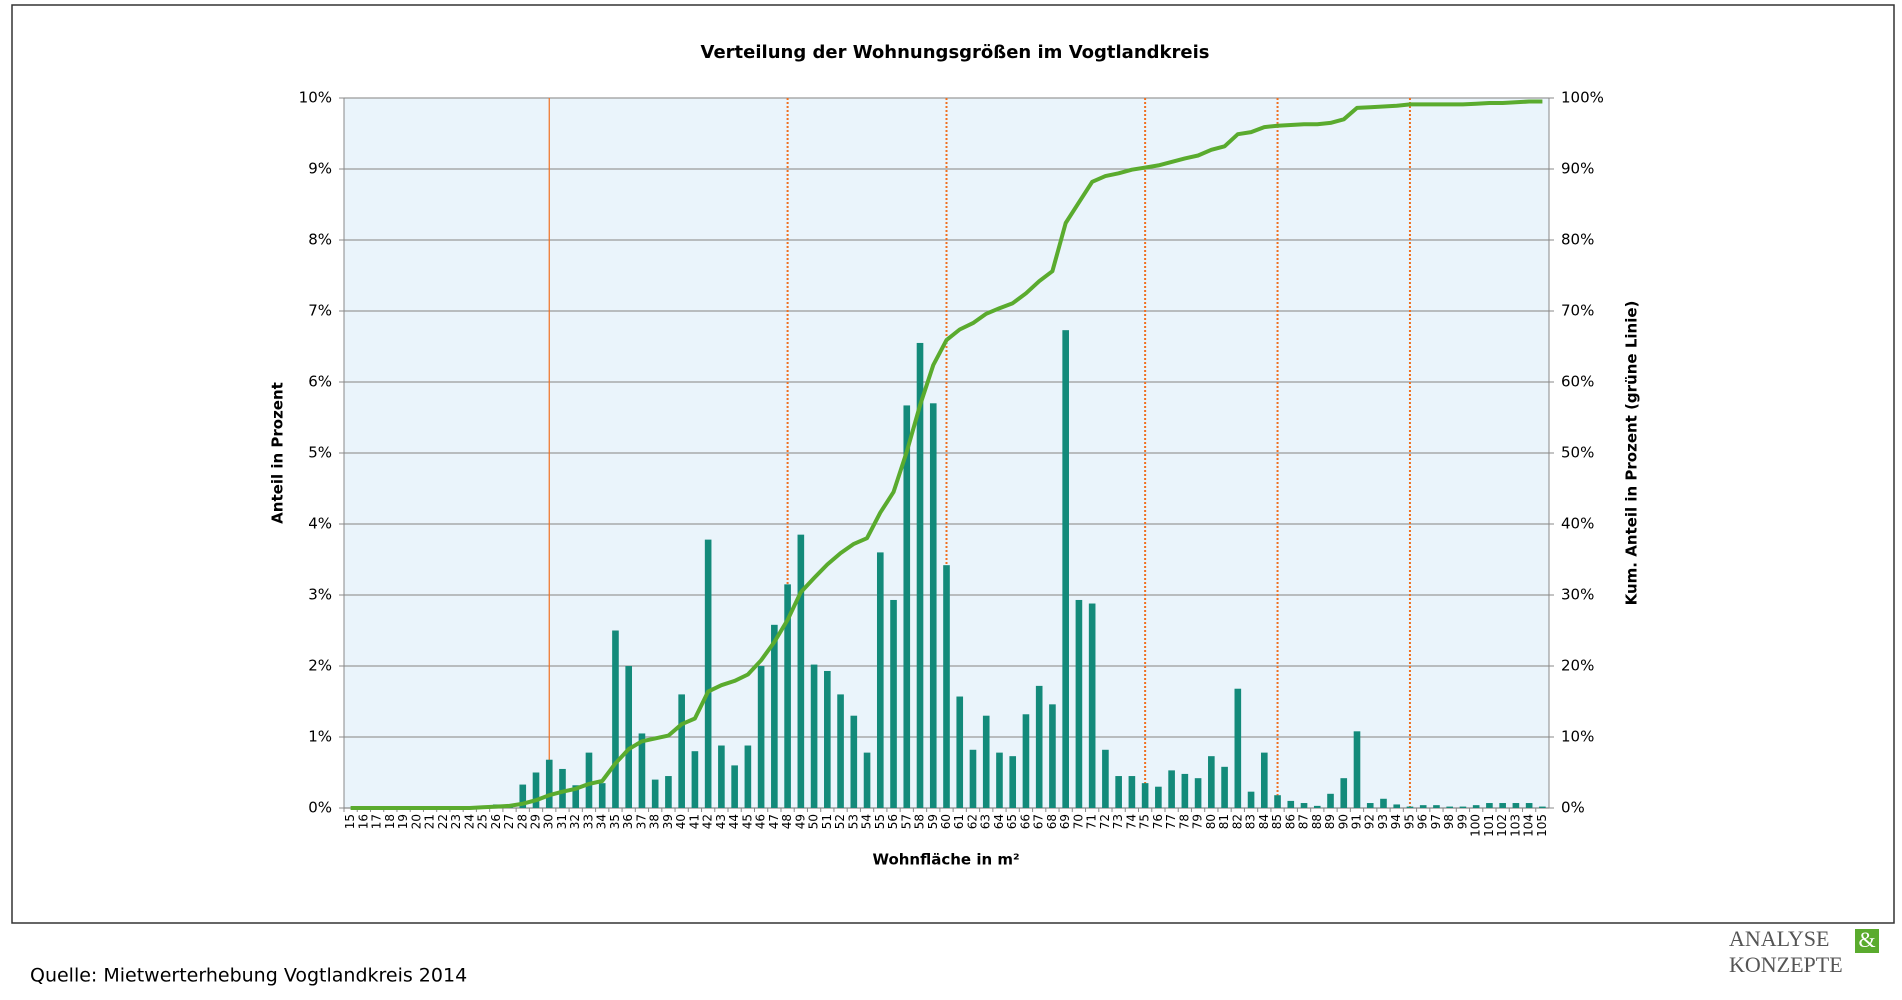  What do you see at coordinates (814, 821) in the screenshot?
I see `x-tick-label: 50` at bounding box center [814, 821].